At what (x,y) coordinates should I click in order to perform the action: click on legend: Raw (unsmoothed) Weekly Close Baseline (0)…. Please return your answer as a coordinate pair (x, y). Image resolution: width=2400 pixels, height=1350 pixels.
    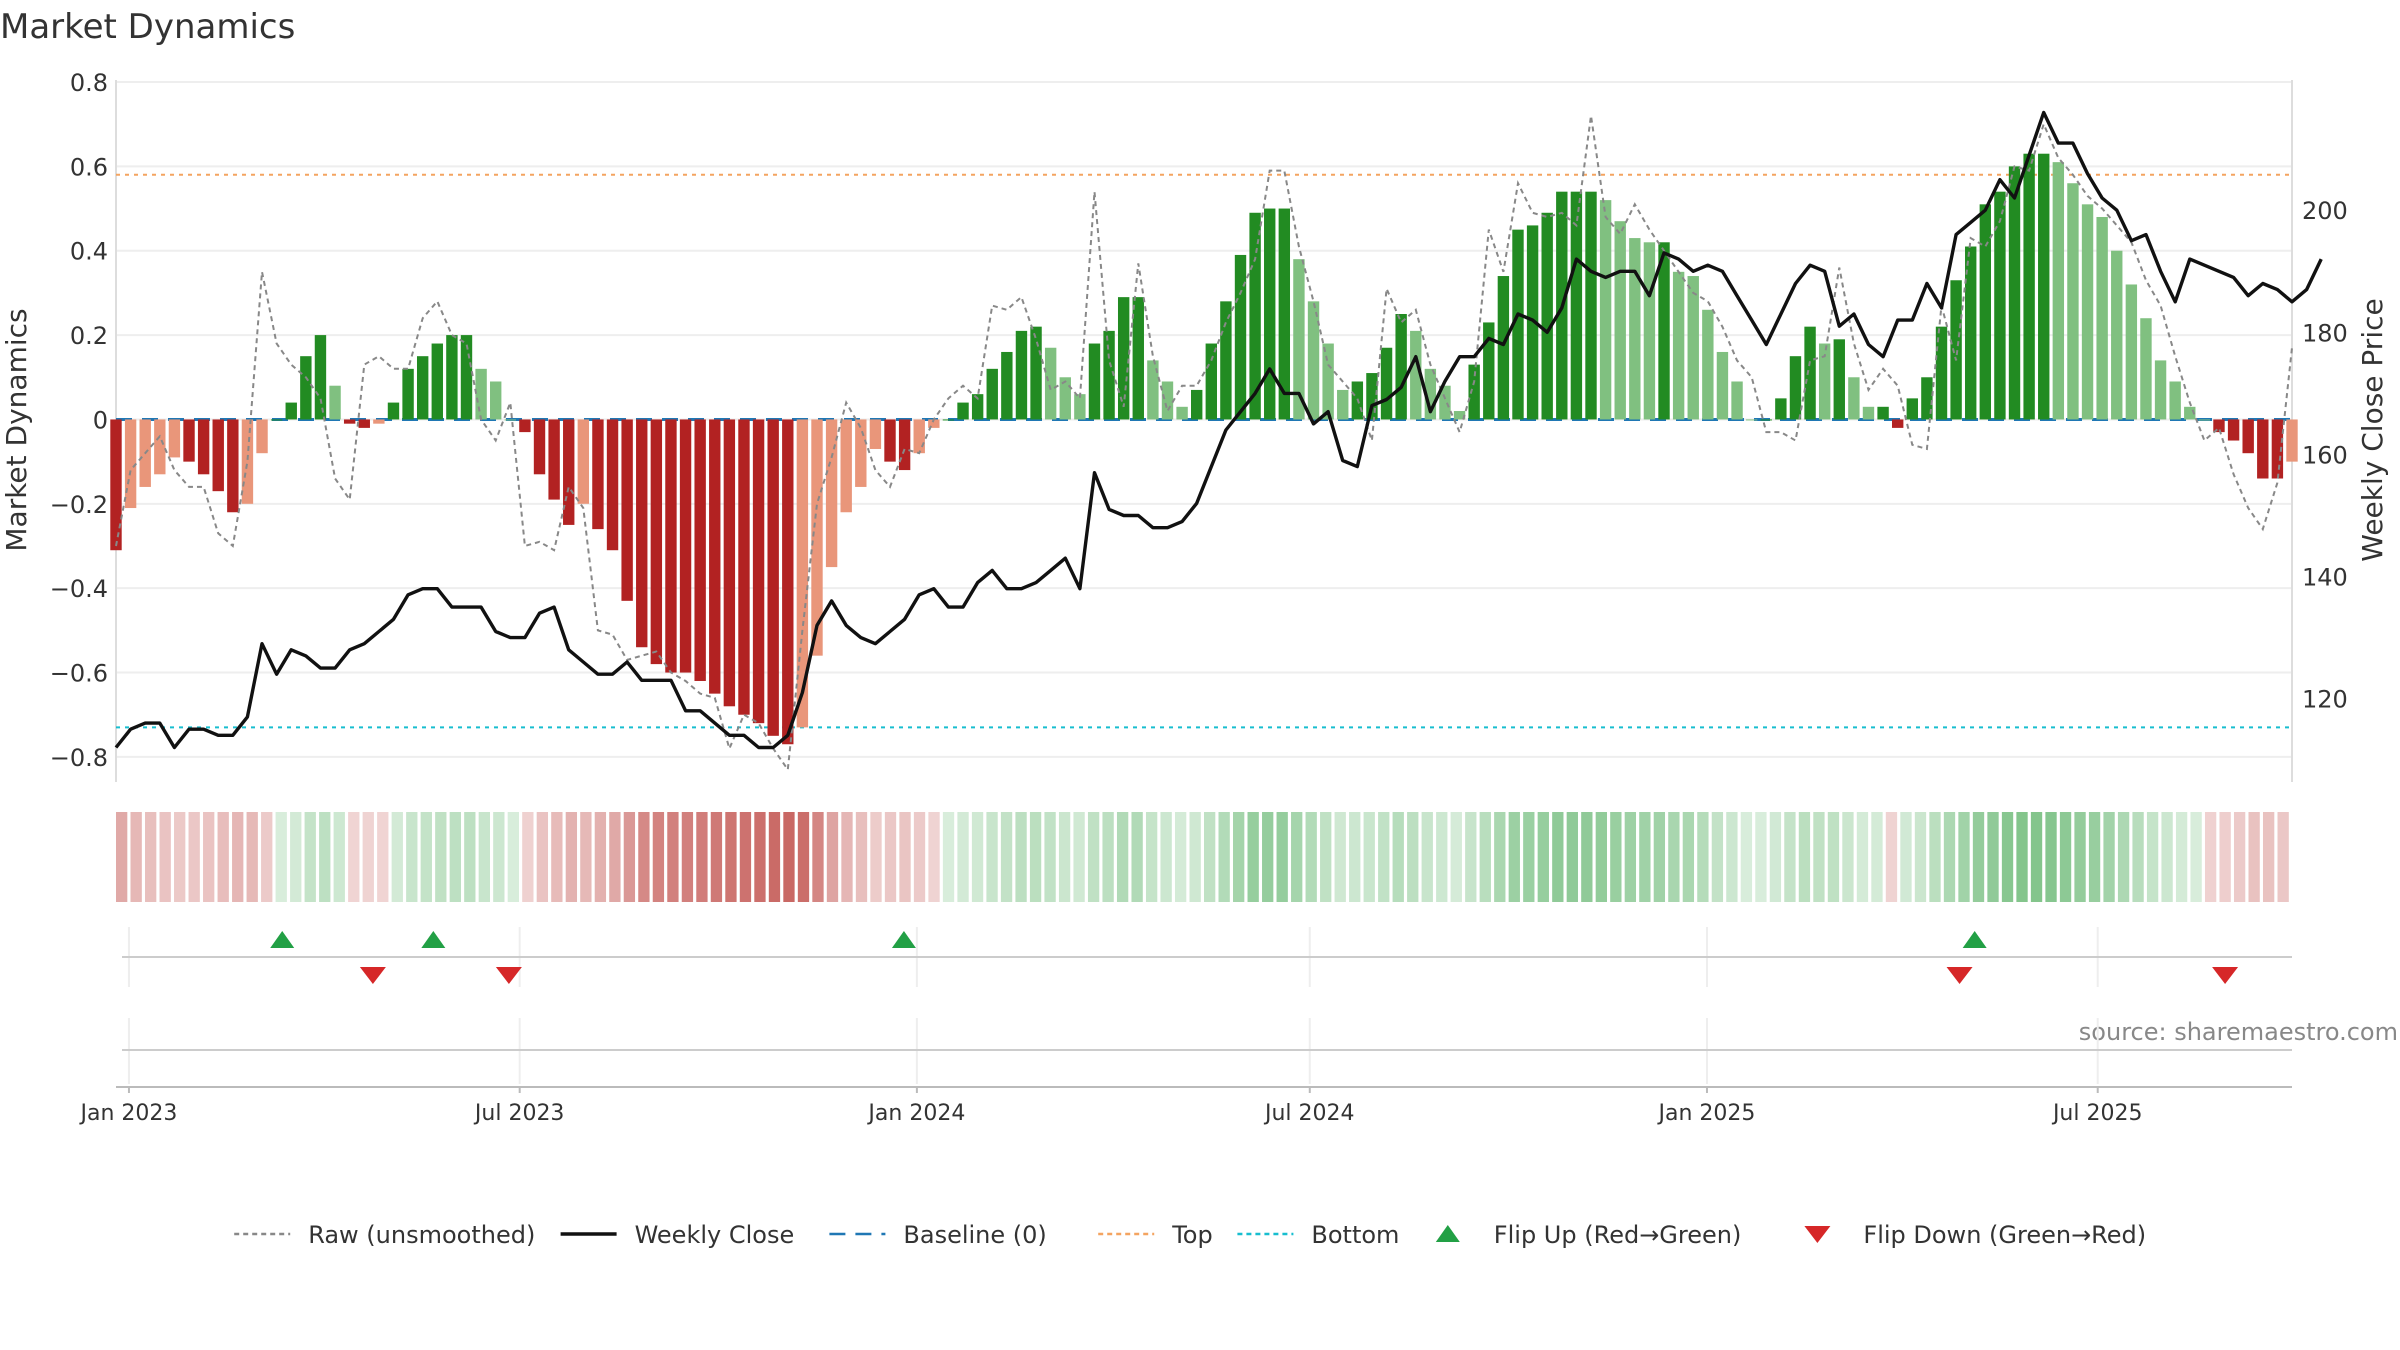
    Looking at the image, I should click on (1190, 1235).